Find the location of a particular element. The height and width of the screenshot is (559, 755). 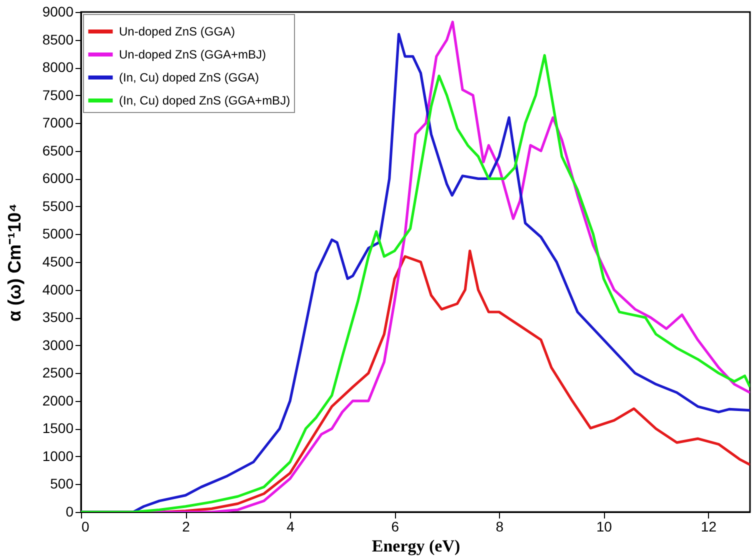

x-tick-label: 2 is located at coordinates (186, 526).